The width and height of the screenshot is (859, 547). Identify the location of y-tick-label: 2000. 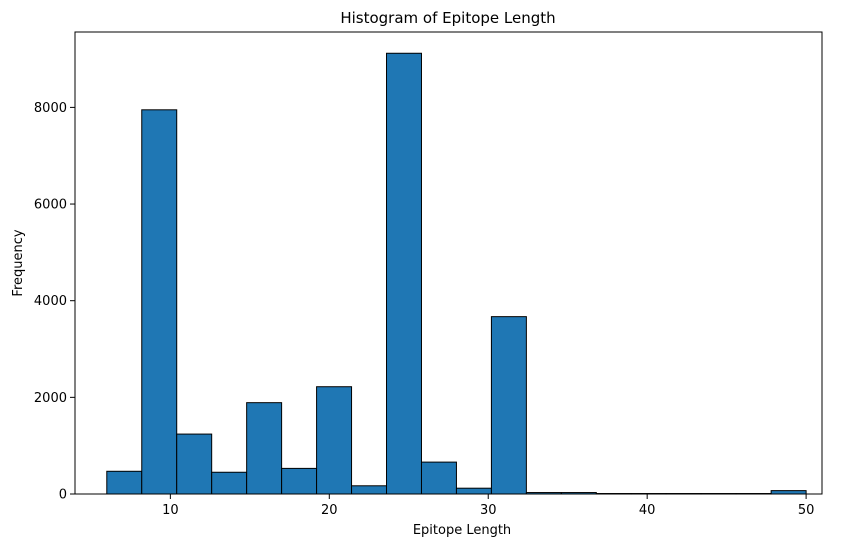
(50, 398).